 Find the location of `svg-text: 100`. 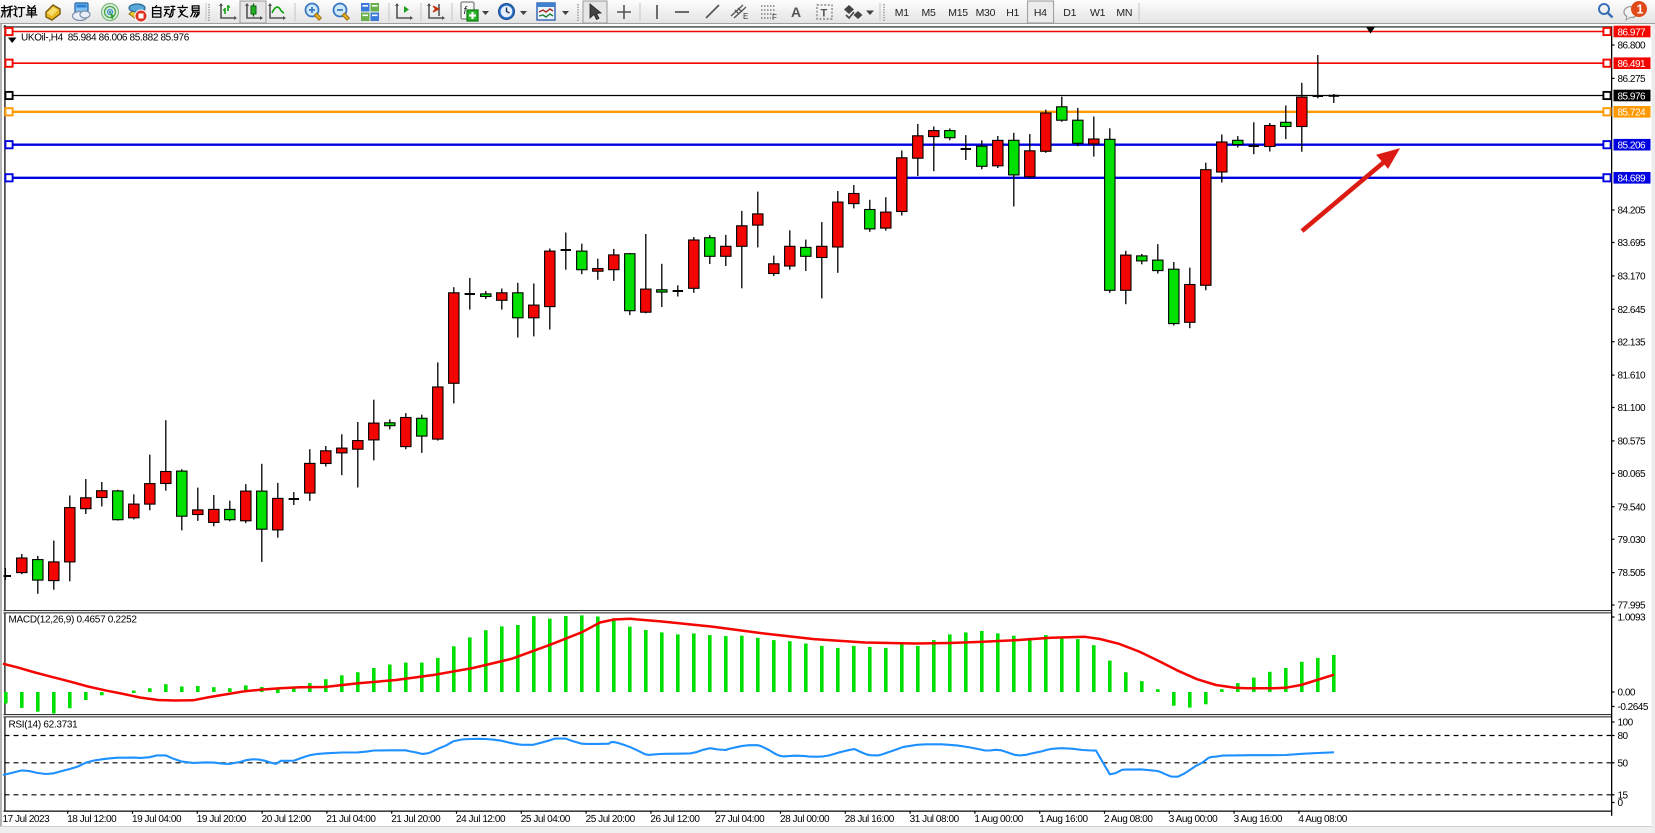

svg-text: 100 is located at coordinates (1626, 723).